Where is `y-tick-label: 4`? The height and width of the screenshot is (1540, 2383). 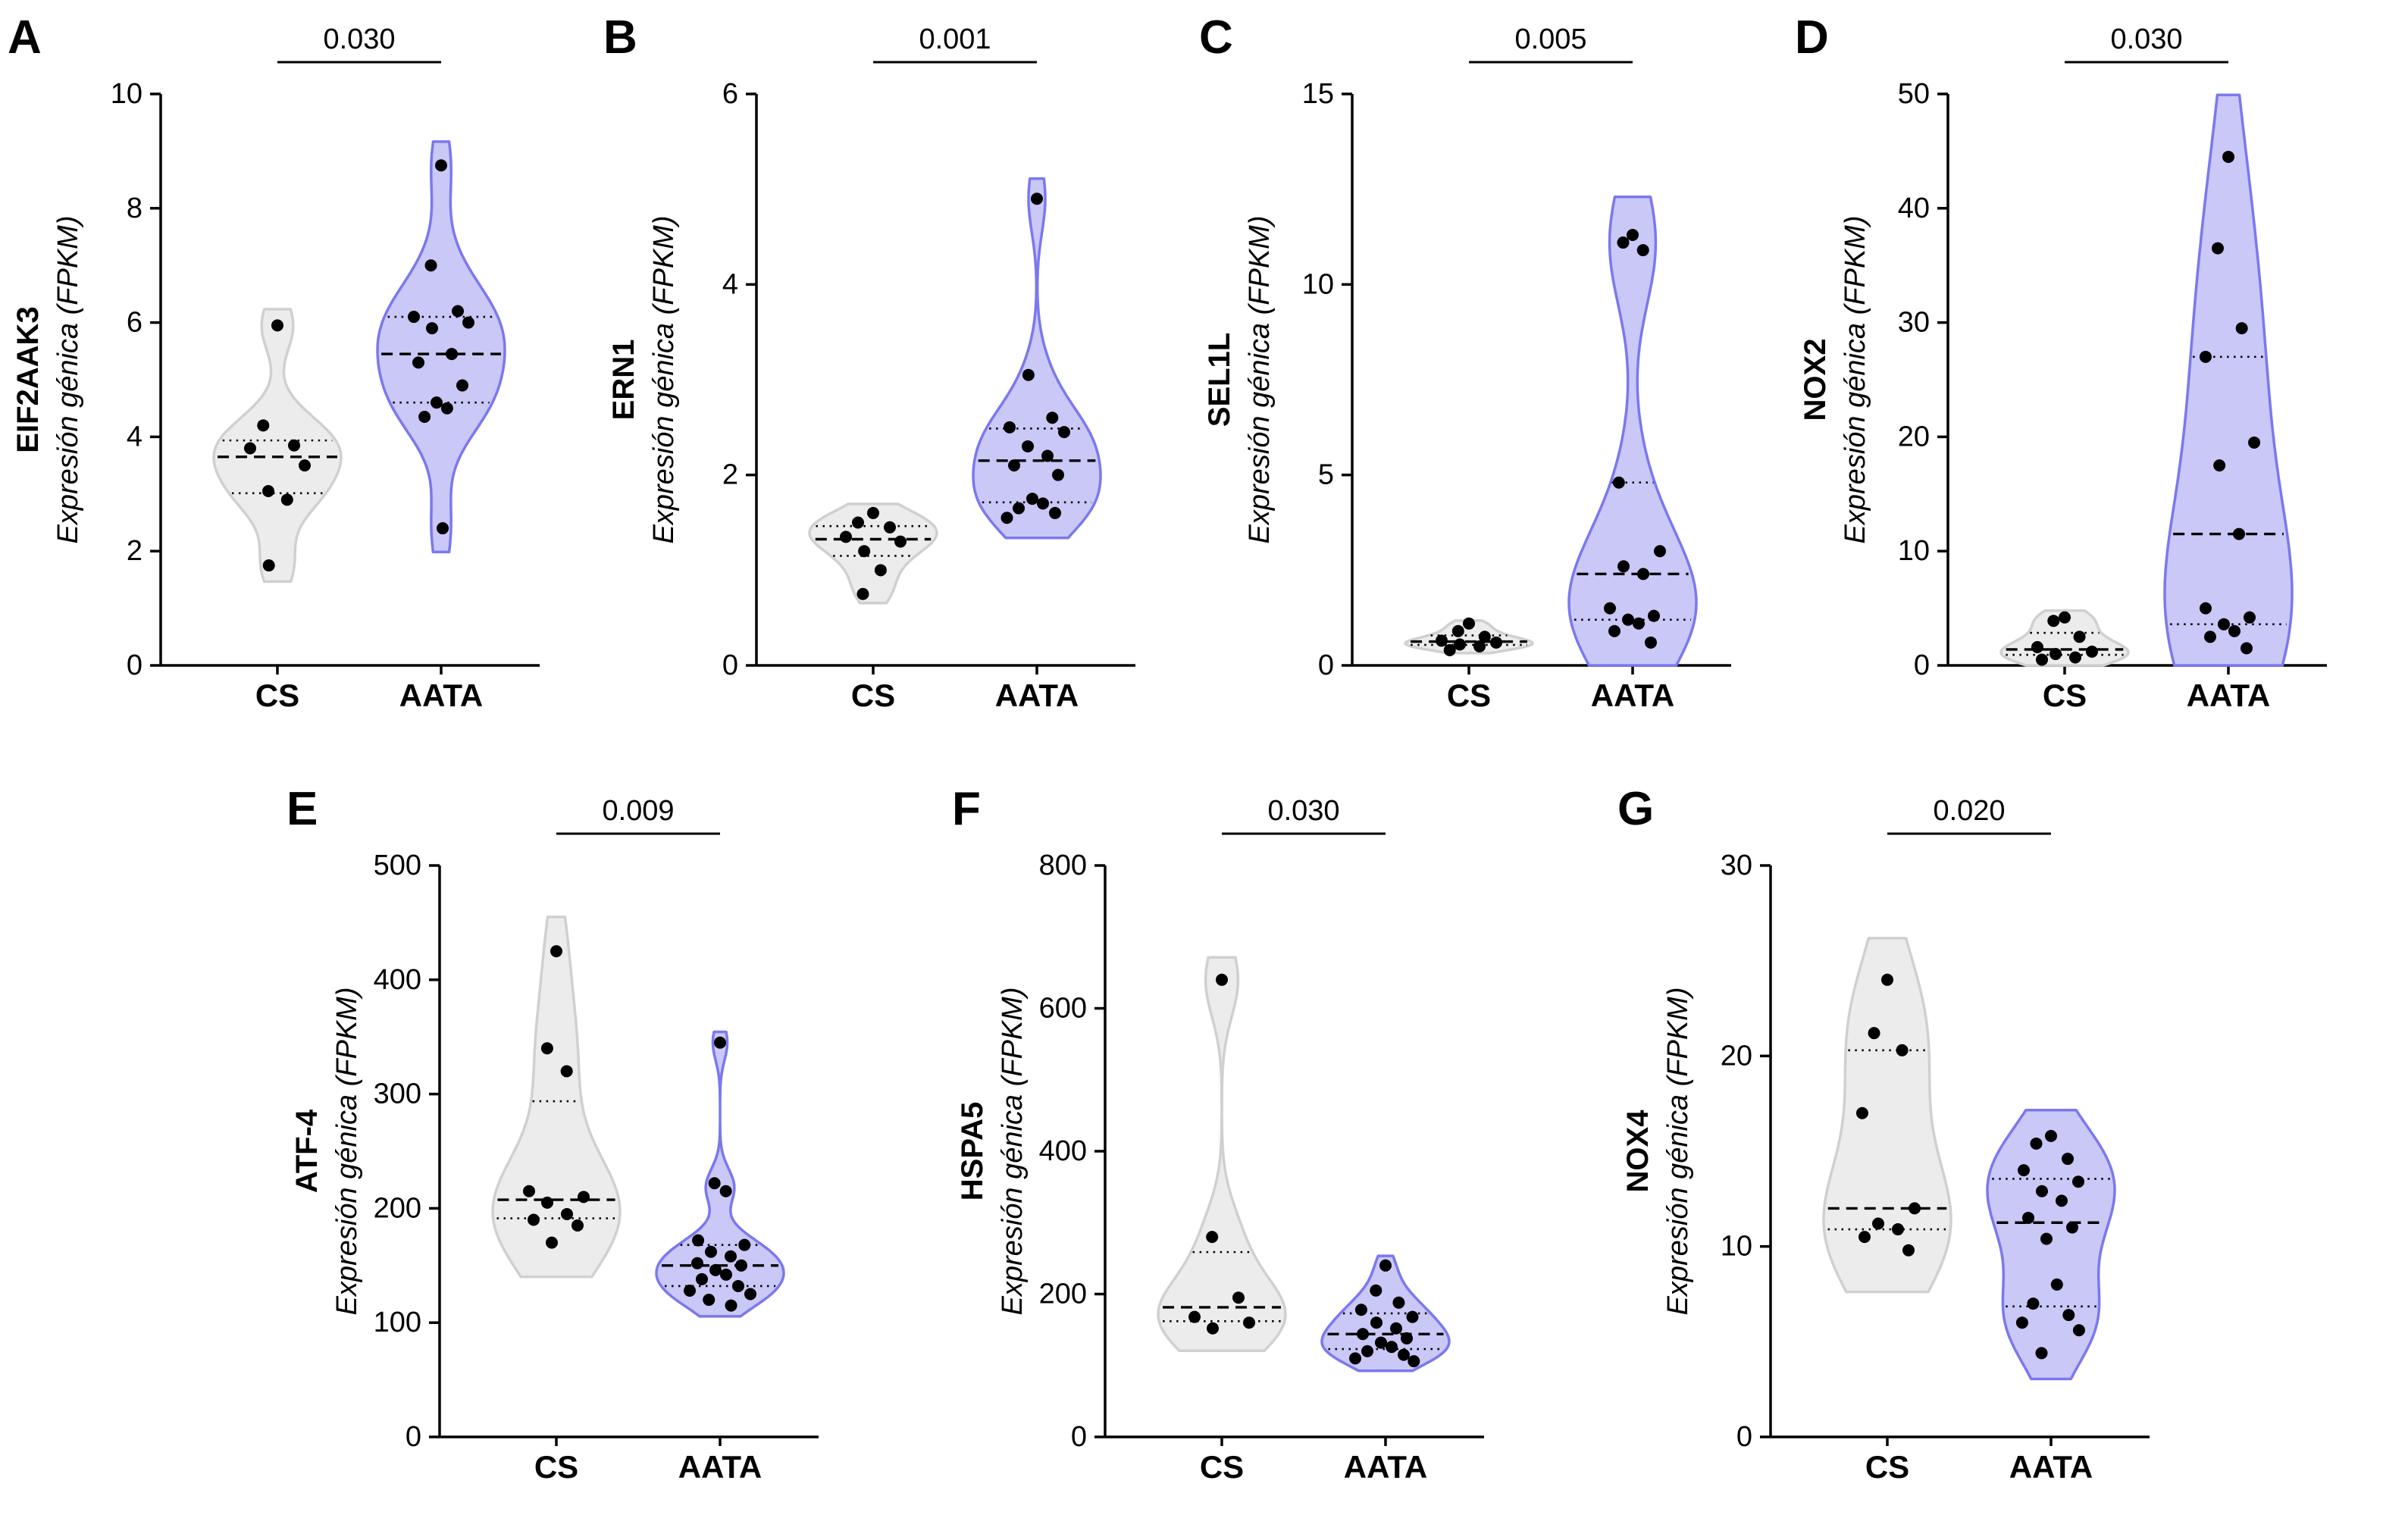 y-tick-label: 4 is located at coordinates (730, 284).